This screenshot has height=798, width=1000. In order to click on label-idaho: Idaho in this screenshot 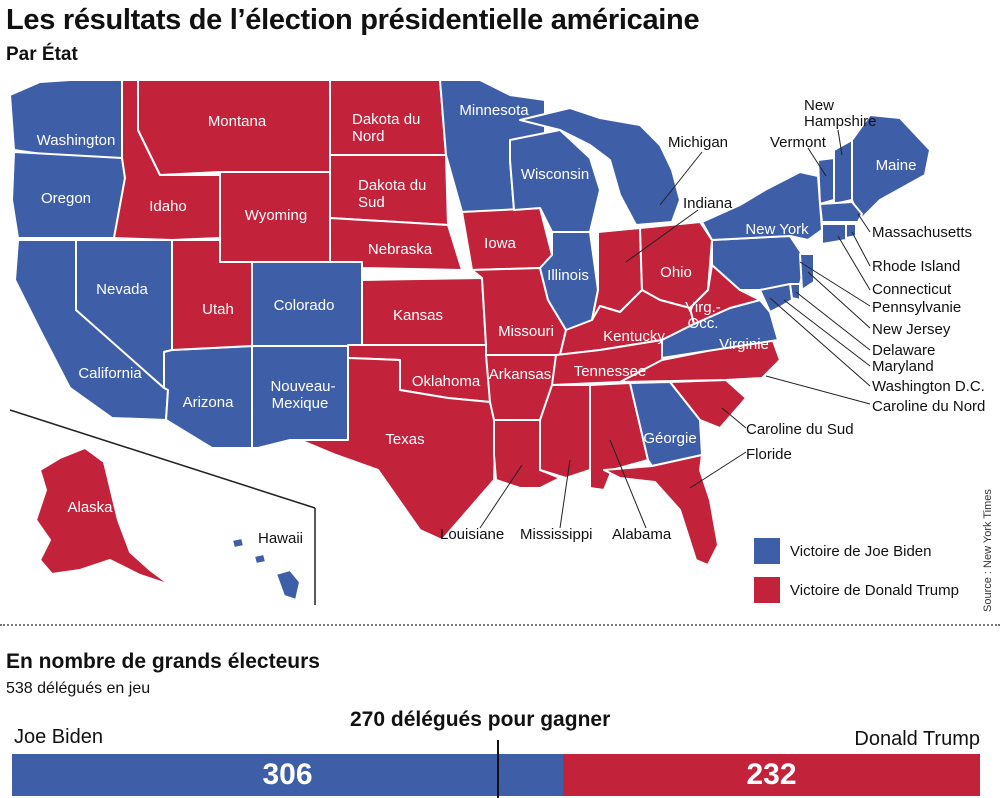, I will do `click(168, 206)`.